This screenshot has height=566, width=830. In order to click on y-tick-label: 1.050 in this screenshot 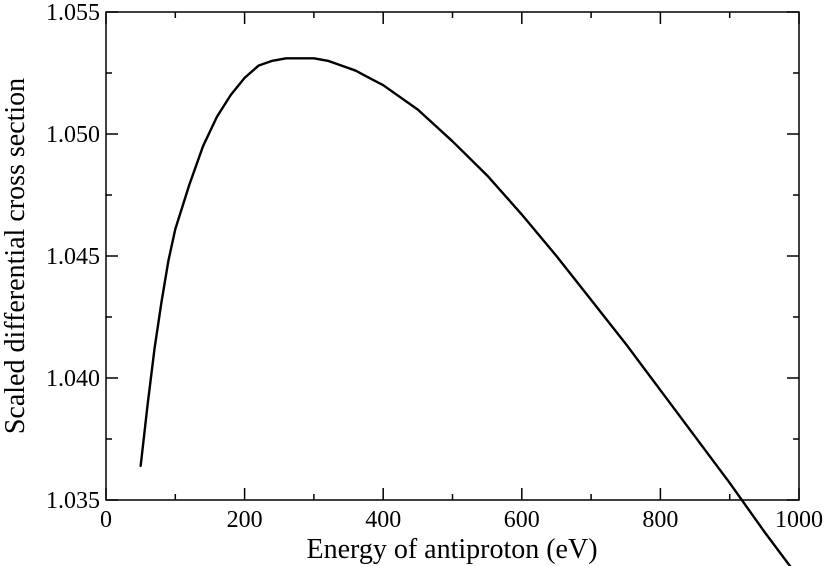, I will do `click(73, 135)`.